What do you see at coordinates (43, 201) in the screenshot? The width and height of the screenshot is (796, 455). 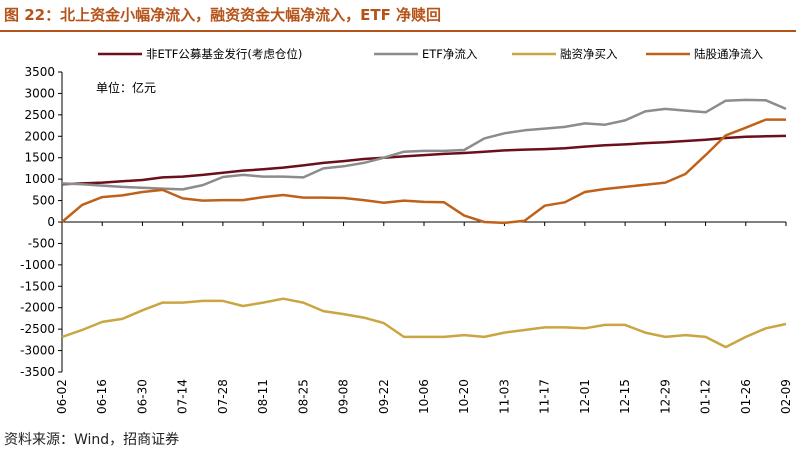 I see `y-tick-label: 500` at bounding box center [43, 201].